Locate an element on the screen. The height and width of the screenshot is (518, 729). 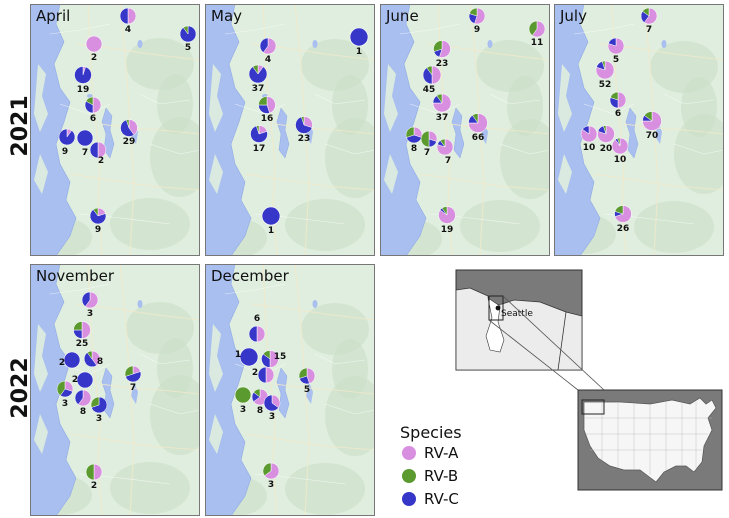
pie-december-site-6-slice-rv-b is located at coordinates (243, 395).